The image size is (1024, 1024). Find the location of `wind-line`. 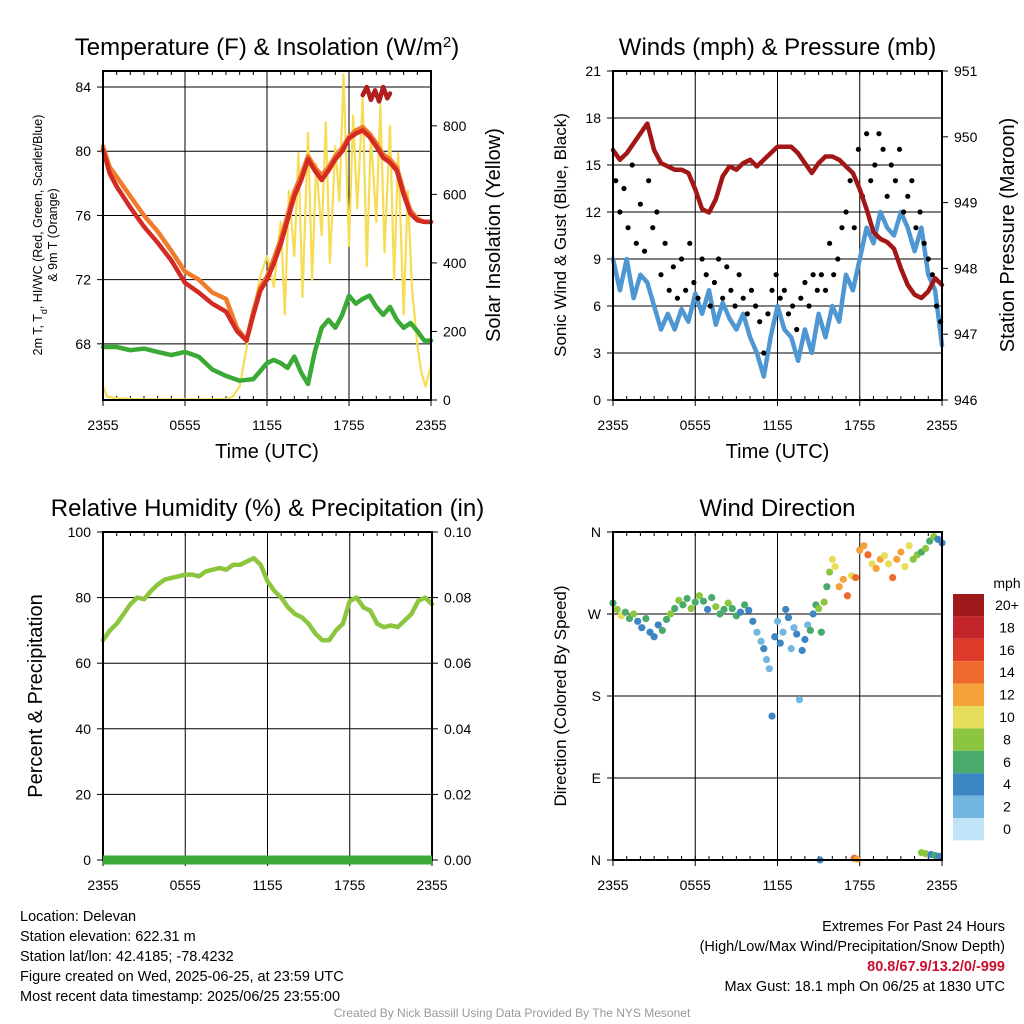

wind-line is located at coordinates (777, 294).